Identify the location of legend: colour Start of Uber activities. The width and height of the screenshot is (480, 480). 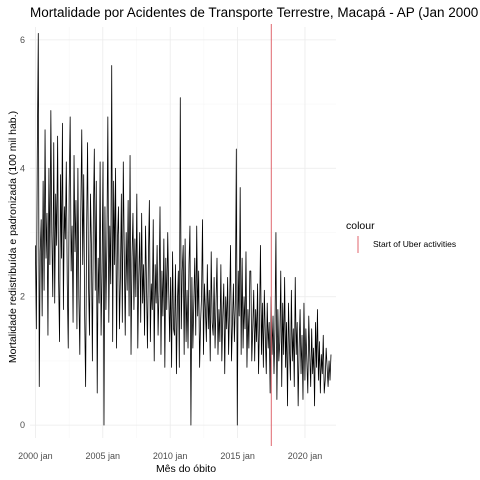
(401, 236).